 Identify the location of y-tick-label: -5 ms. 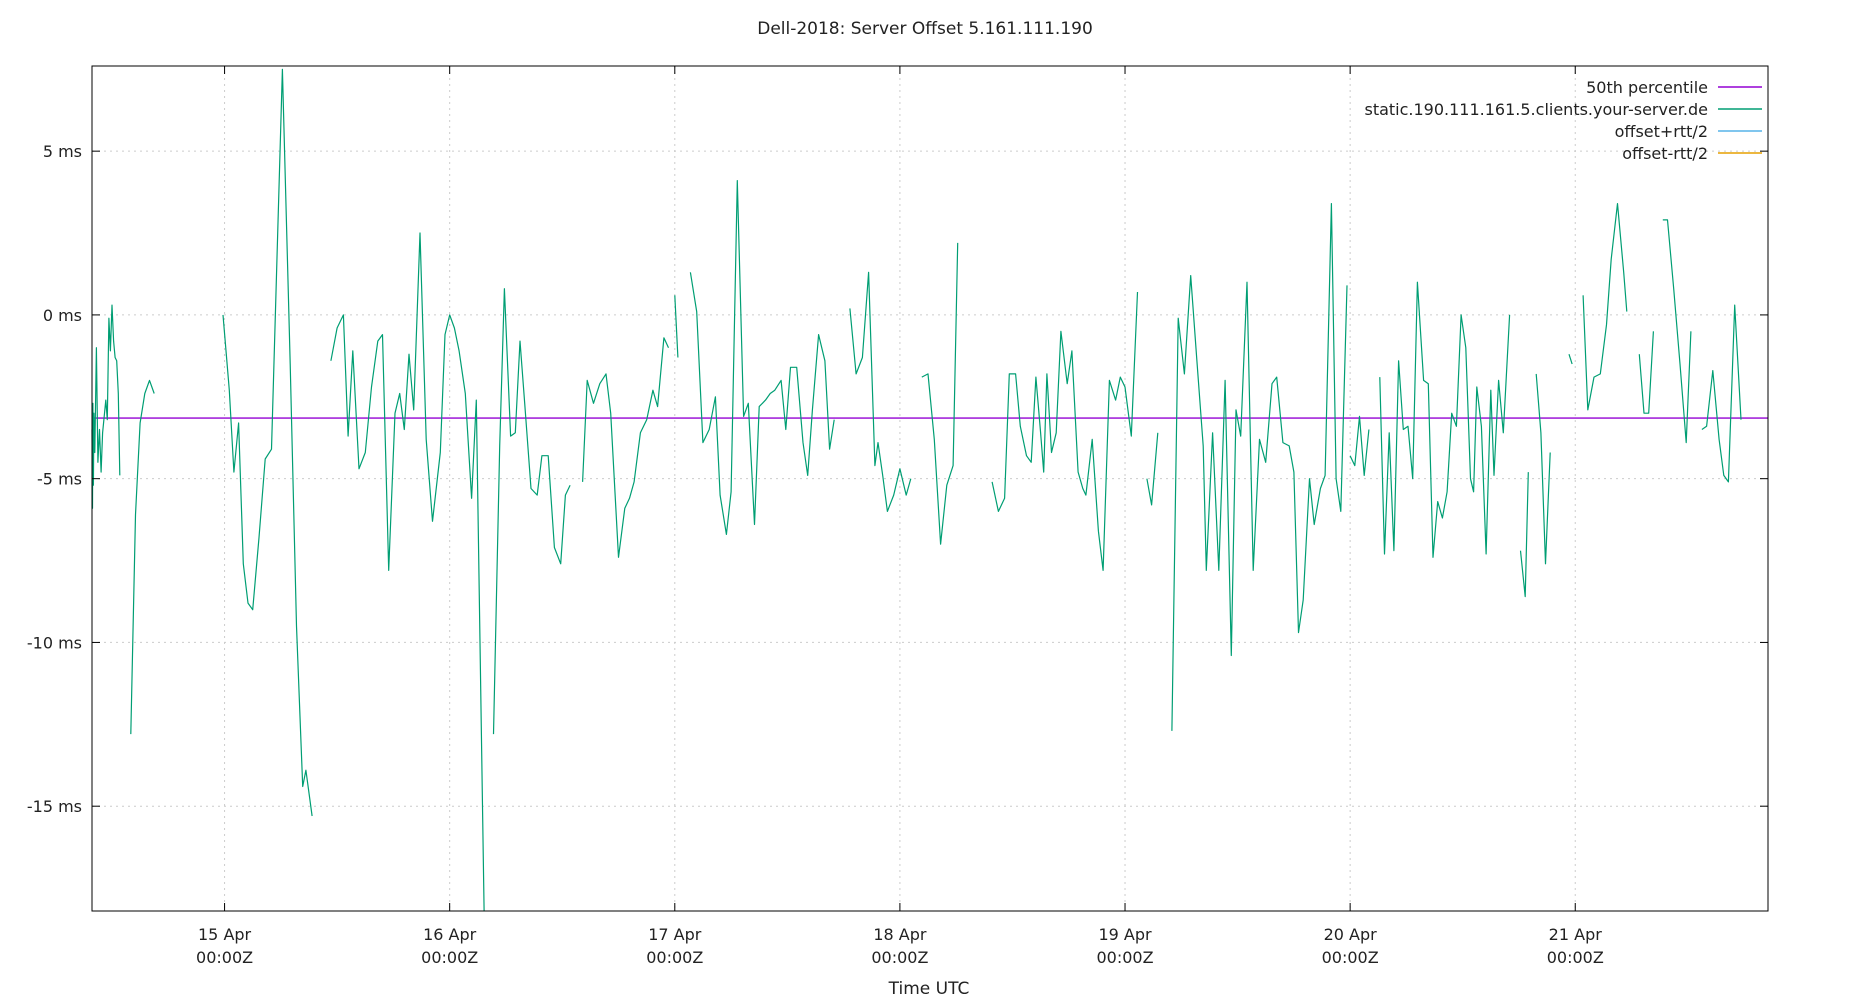
(59, 479).